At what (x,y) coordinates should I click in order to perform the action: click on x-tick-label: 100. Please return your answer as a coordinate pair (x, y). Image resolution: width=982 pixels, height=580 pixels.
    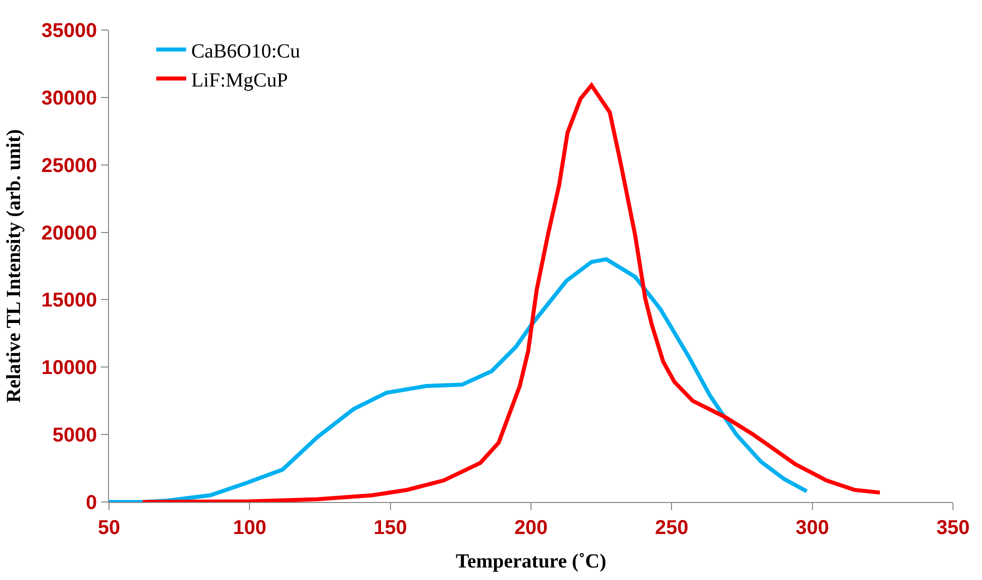
    Looking at the image, I should click on (249, 528).